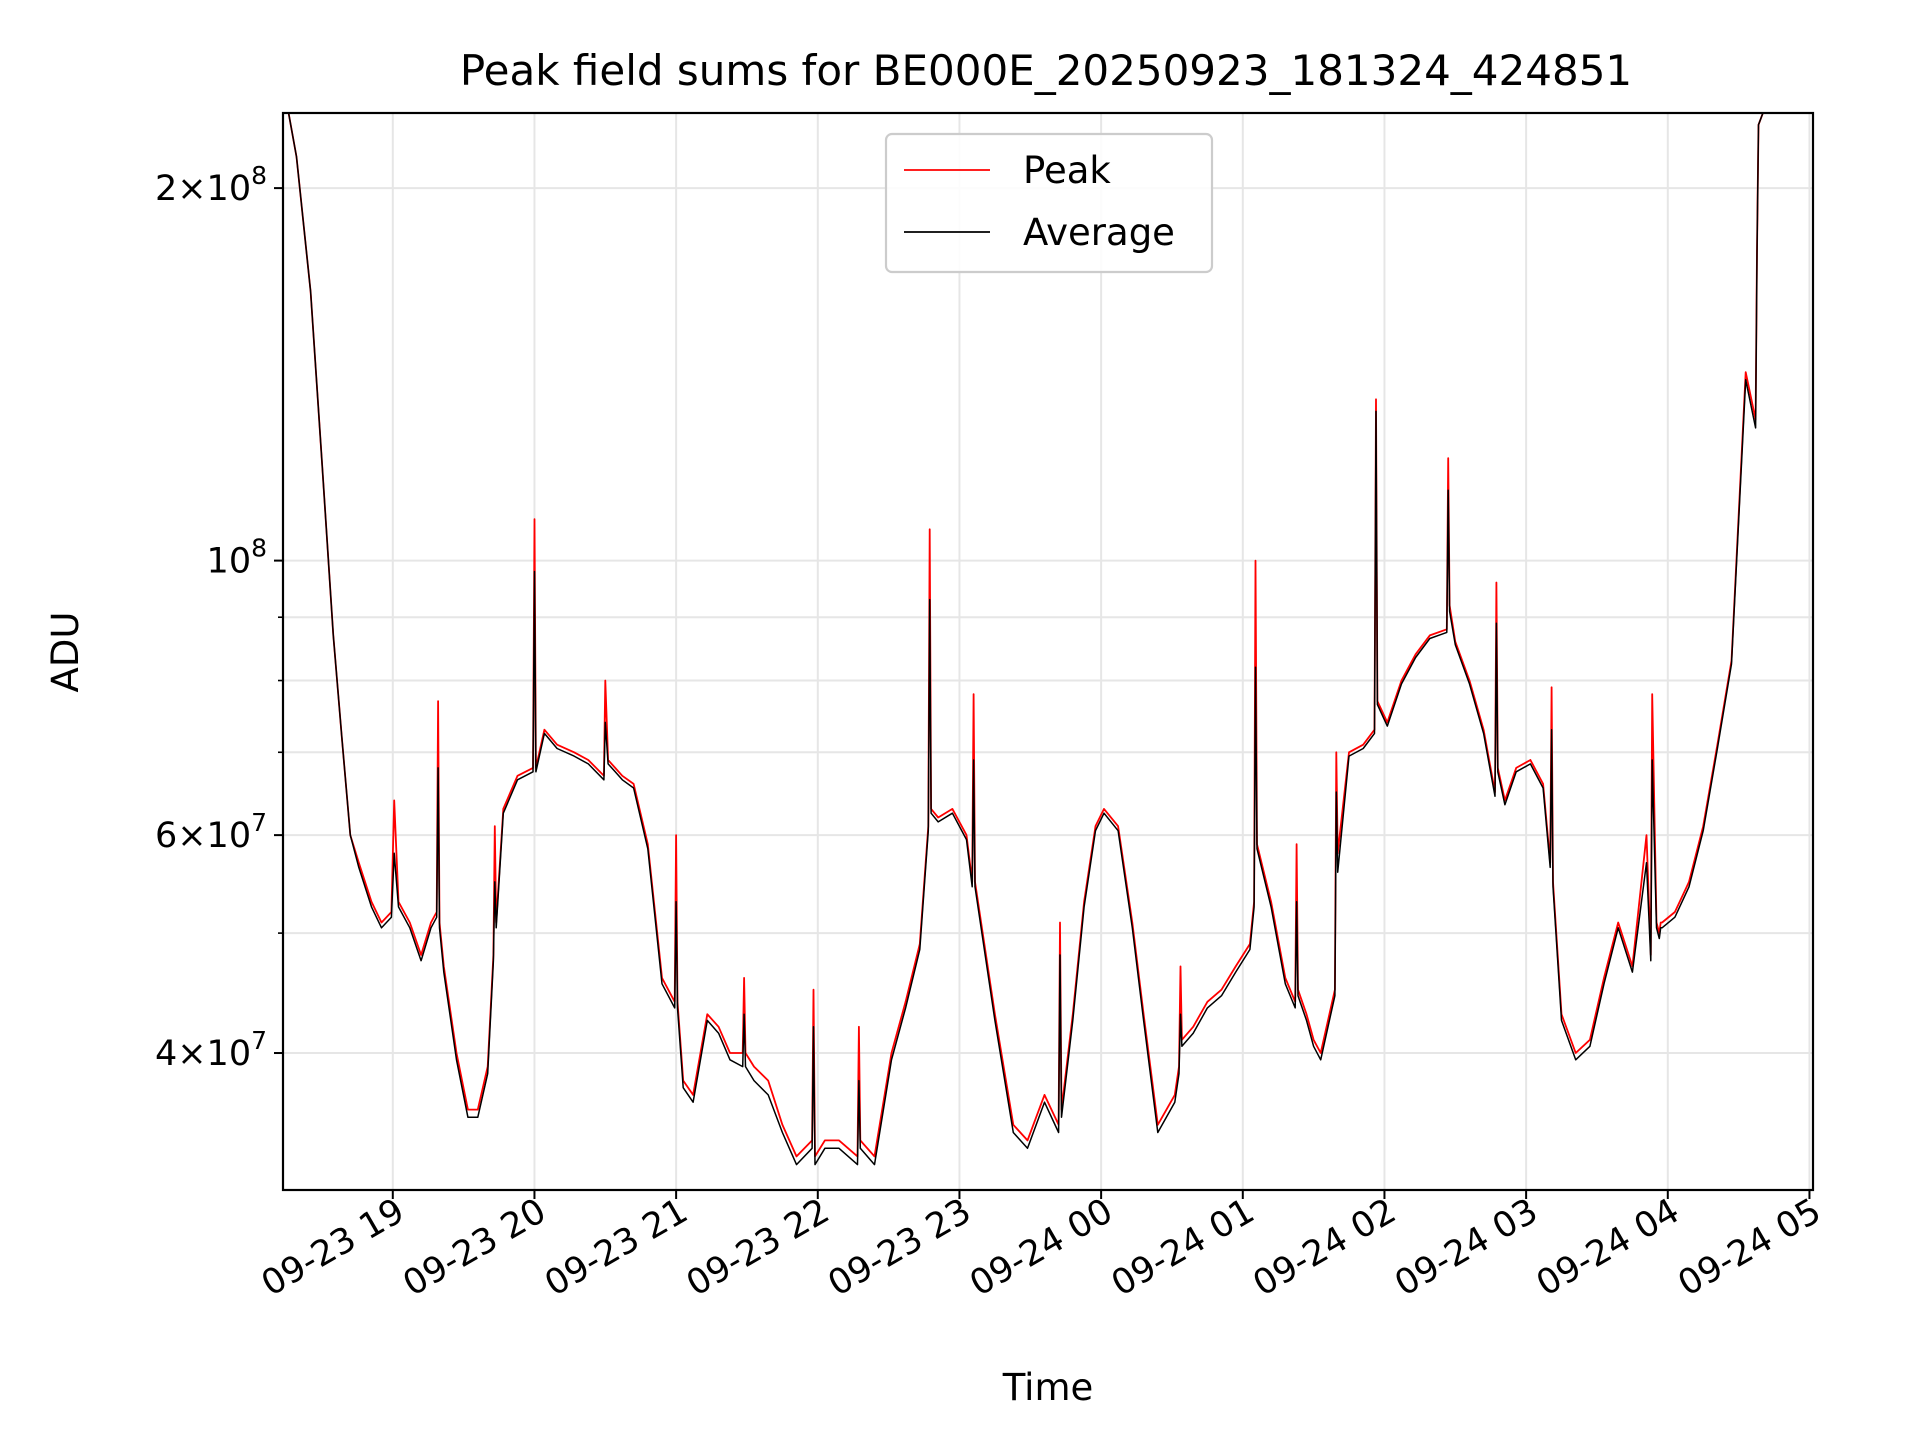 Image resolution: width=1920 pixels, height=1440 pixels. I want to click on y-tick-label: 4×107, so click(211, 1050).